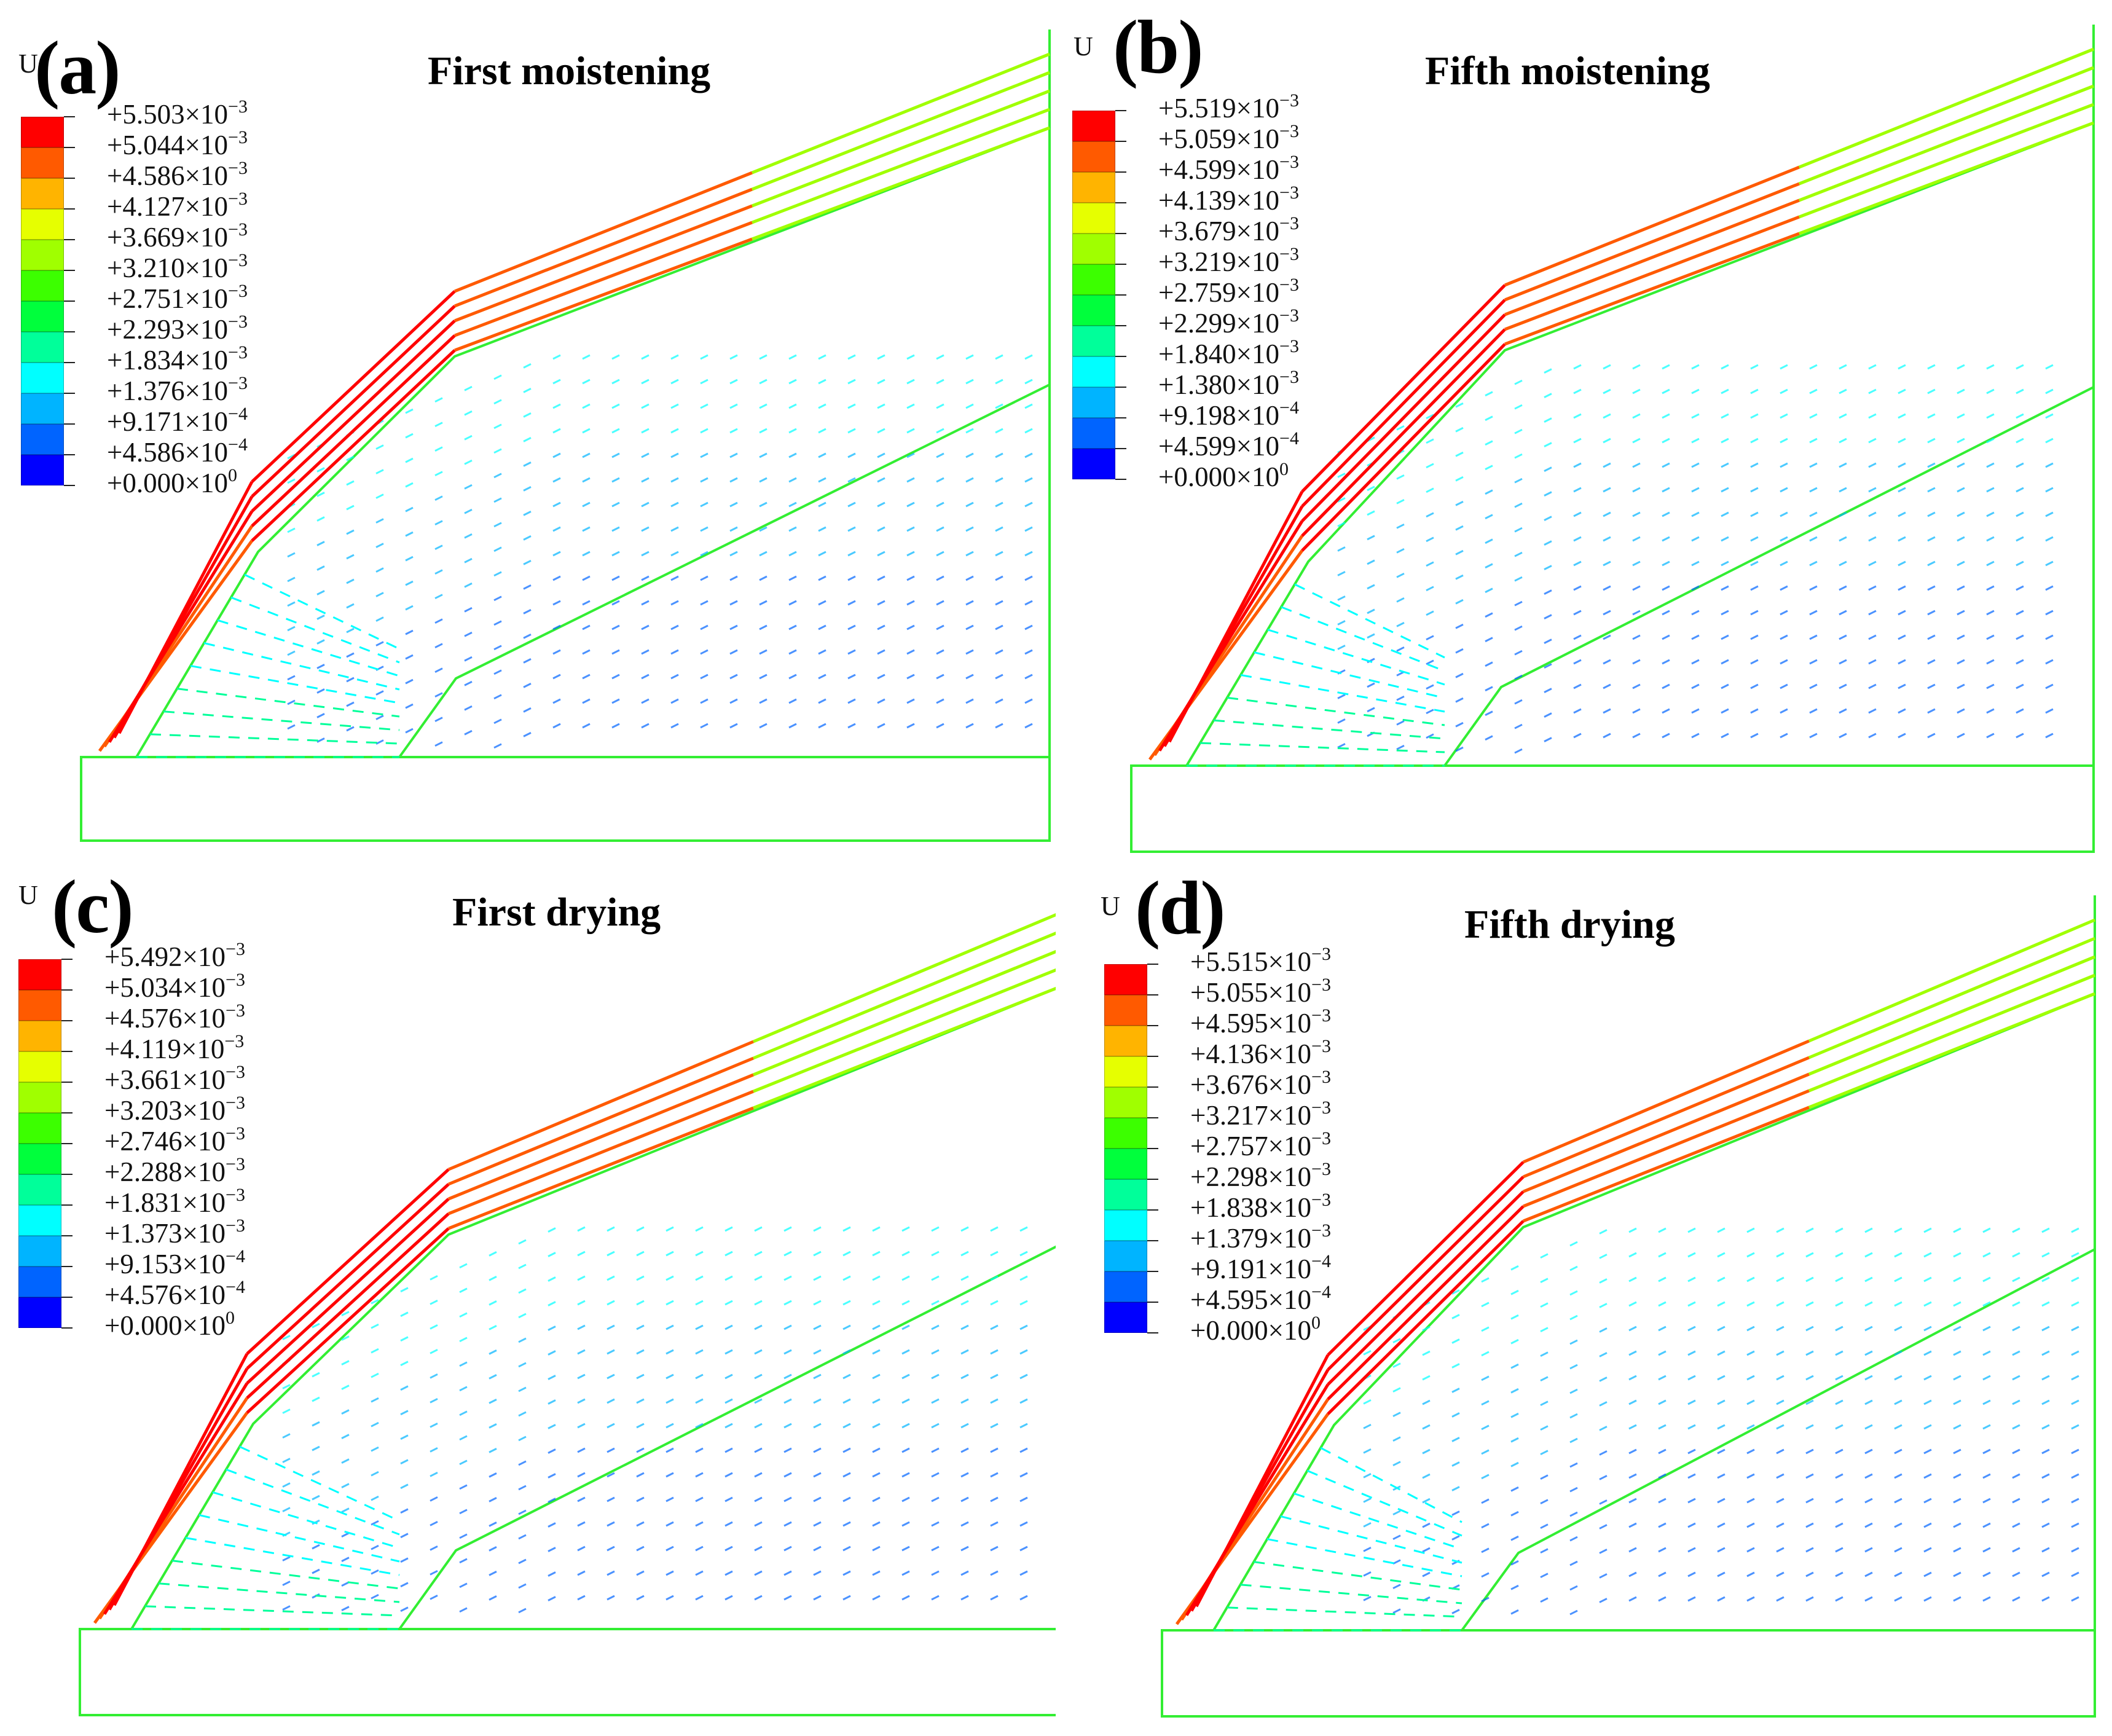  What do you see at coordinates (1391, 1485) in the screenshot?
I see `displacement-arrow-row` at bounding box center [1391, 1485].